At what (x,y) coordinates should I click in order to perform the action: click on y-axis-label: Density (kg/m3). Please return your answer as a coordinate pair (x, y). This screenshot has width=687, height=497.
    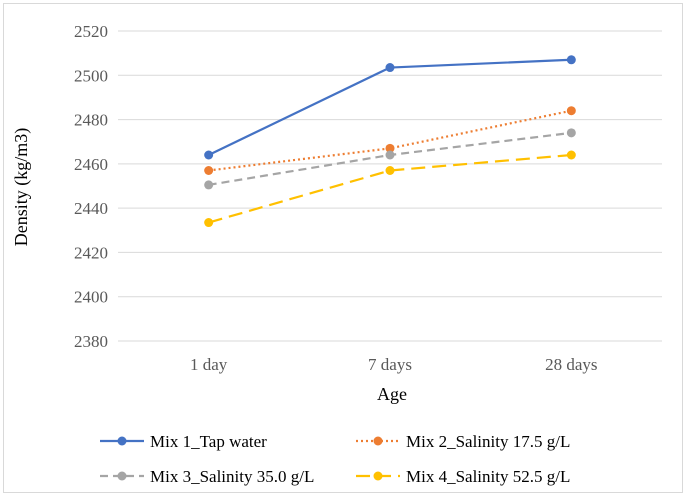
    Looking at the image, I should click on (21, 187).